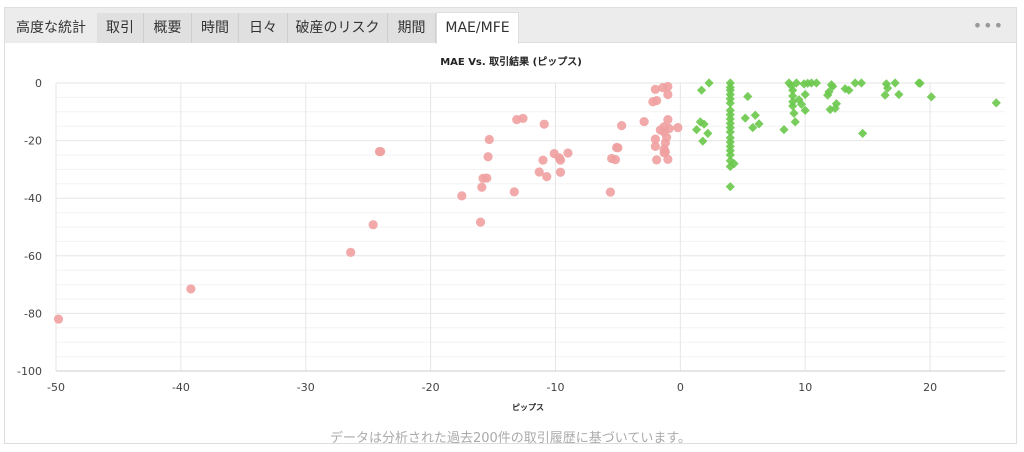 The width and height of the screenshot is (1024, 452). Describe the element at coordinates (988, 25) in the screenshot. I see `more-options-icon: •••` at that location.